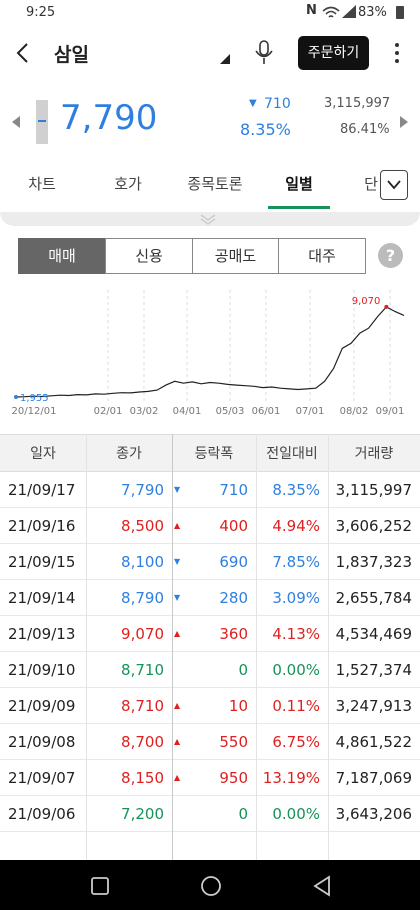 This screenshot has height=910, width=420. What do you see at coordinates (322, 256) in the screenshot?
I see `subtab-lending: 대주` at bounding box center [322, 256].